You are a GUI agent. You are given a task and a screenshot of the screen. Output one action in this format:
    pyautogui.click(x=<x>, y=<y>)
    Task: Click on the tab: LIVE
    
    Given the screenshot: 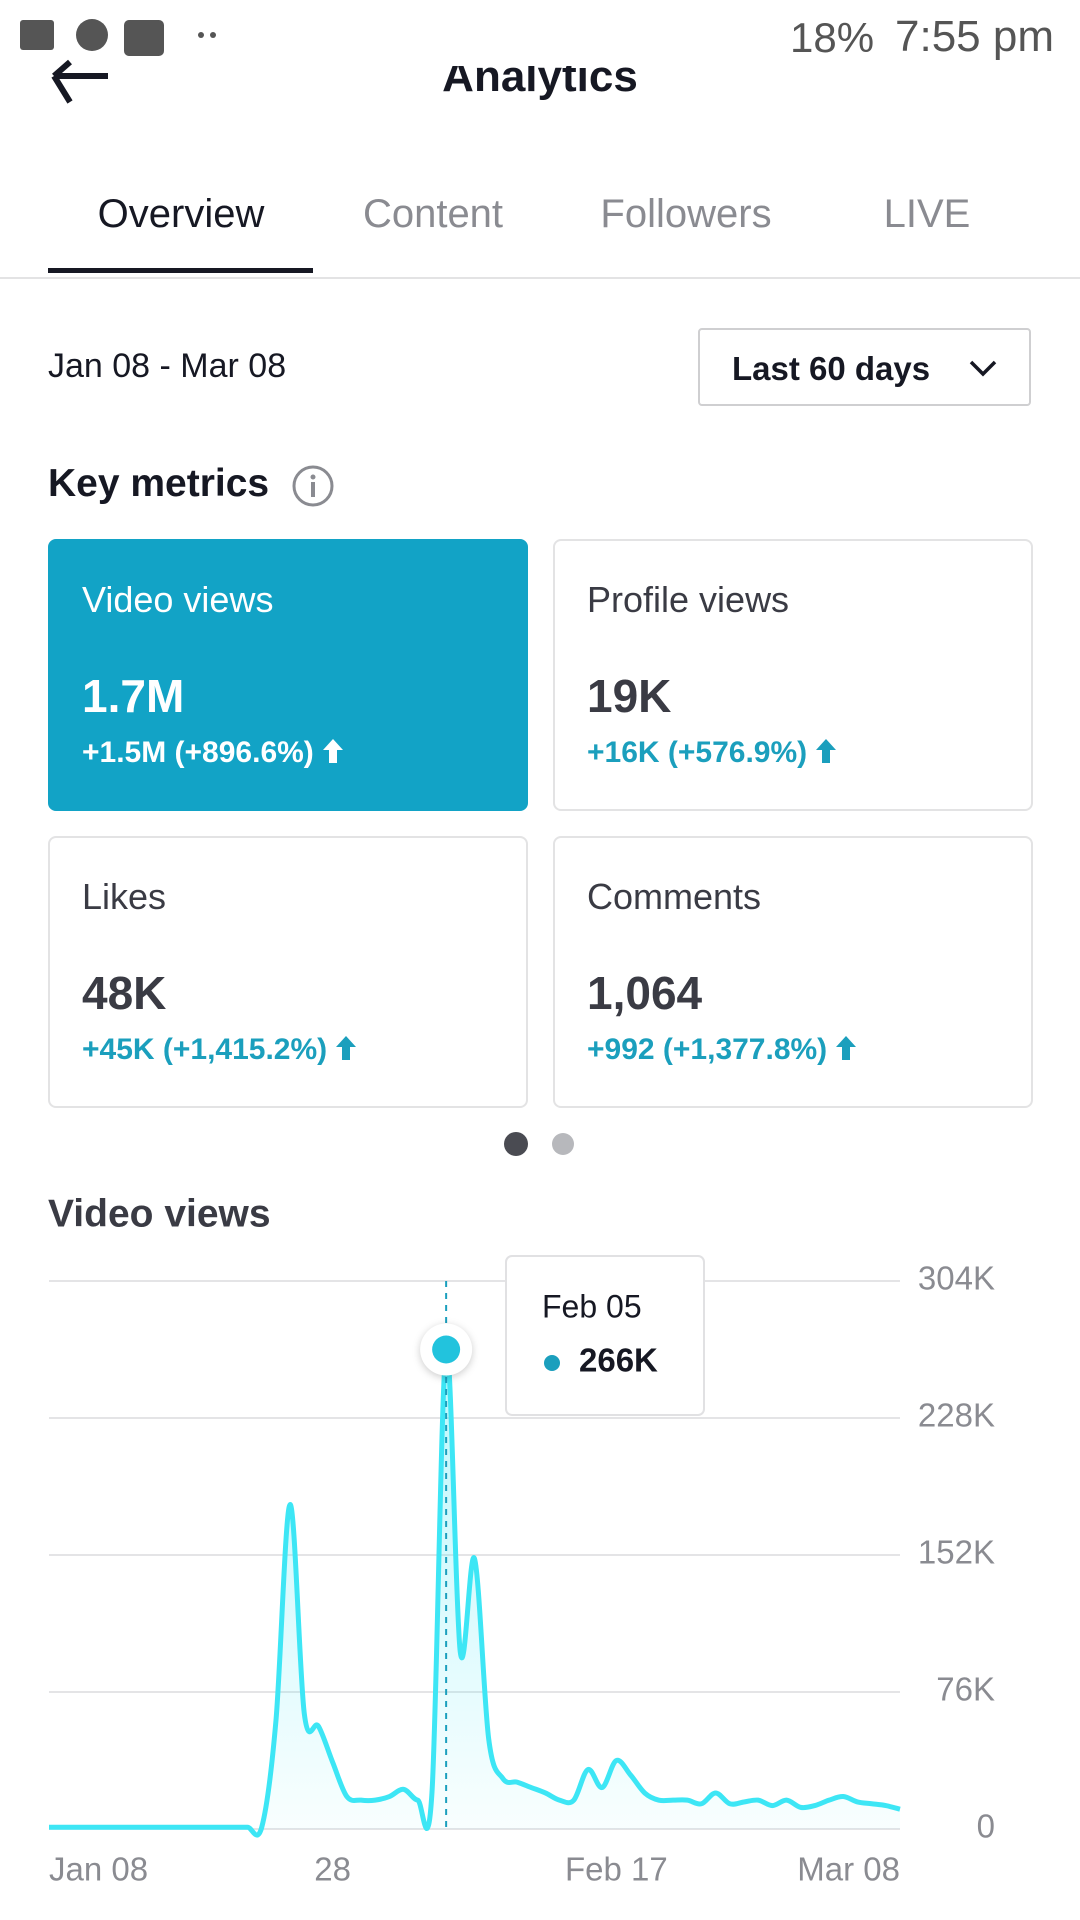 What is the action you would take?
    pyautogui.click(x=927, y=214)
    